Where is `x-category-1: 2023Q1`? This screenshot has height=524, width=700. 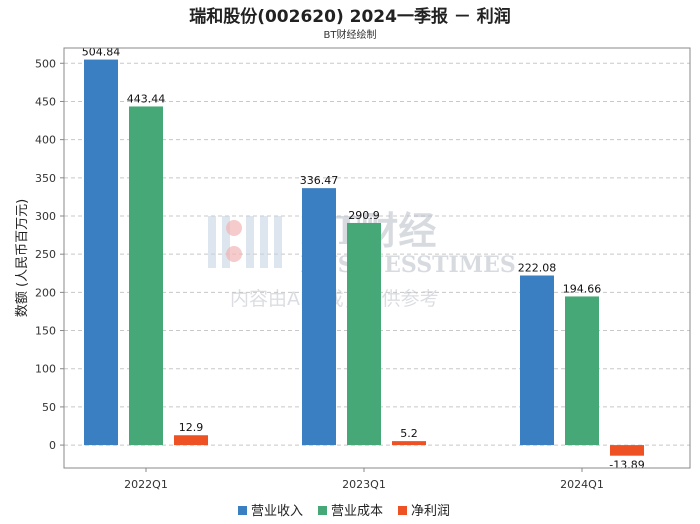 x-category-1: 2023Q1 is located at coordinates (364, 484).